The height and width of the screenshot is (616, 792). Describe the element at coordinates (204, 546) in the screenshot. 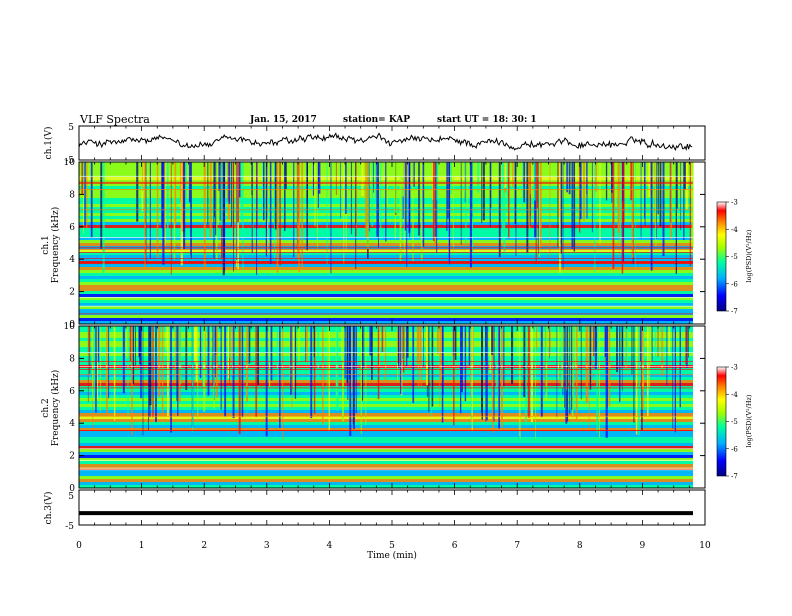

I see `xtick-label: 2` at that location.